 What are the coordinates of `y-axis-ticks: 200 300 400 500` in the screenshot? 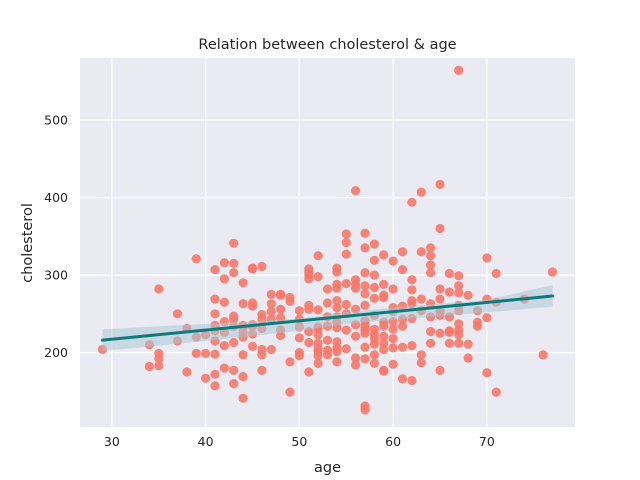 It's located at (56, 237).